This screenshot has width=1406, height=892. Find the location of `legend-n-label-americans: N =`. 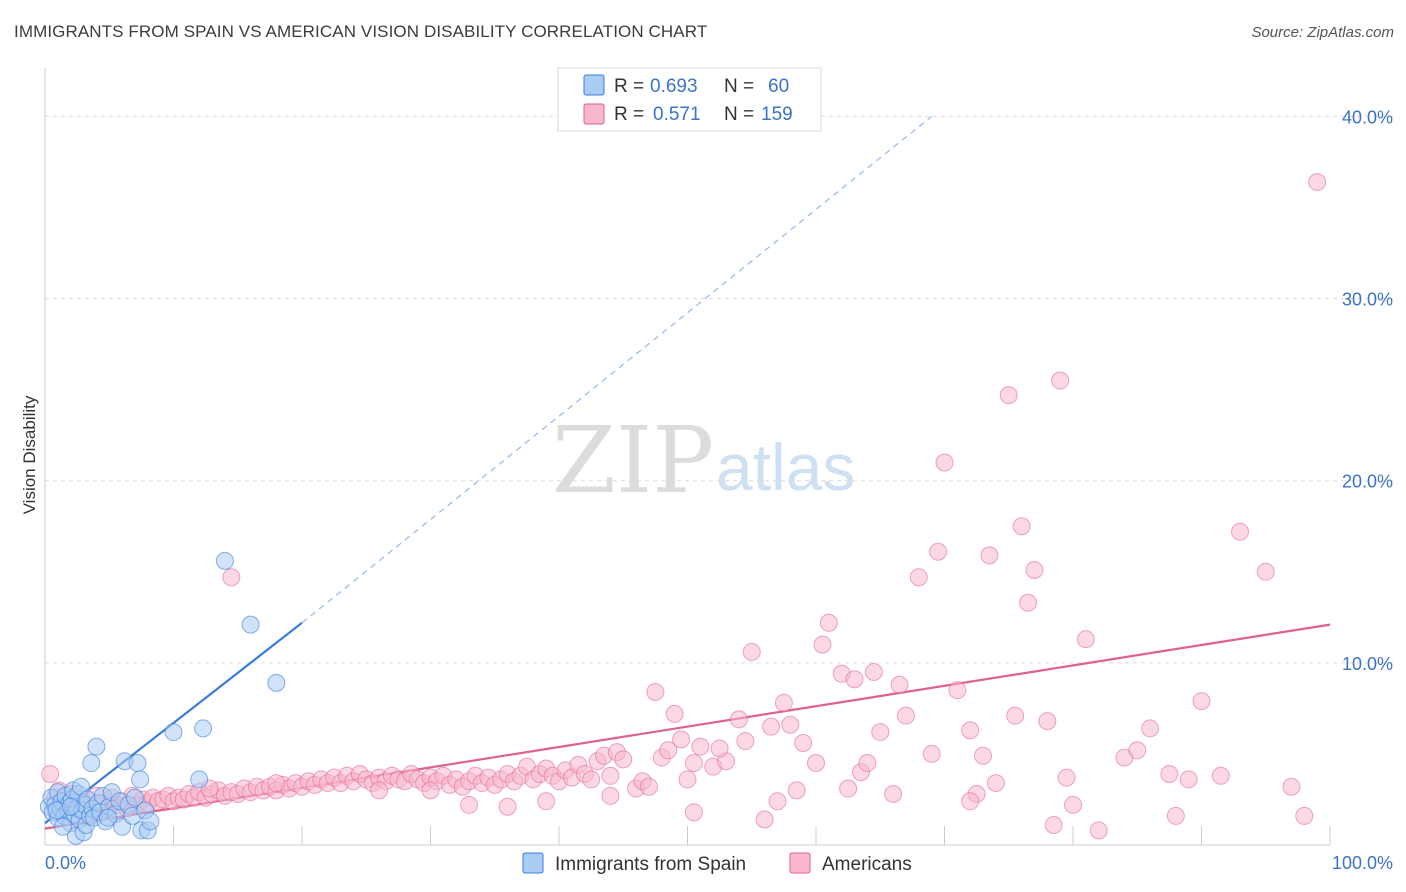

legend-n-label-americans: N = is located at coordinates (739, 114).